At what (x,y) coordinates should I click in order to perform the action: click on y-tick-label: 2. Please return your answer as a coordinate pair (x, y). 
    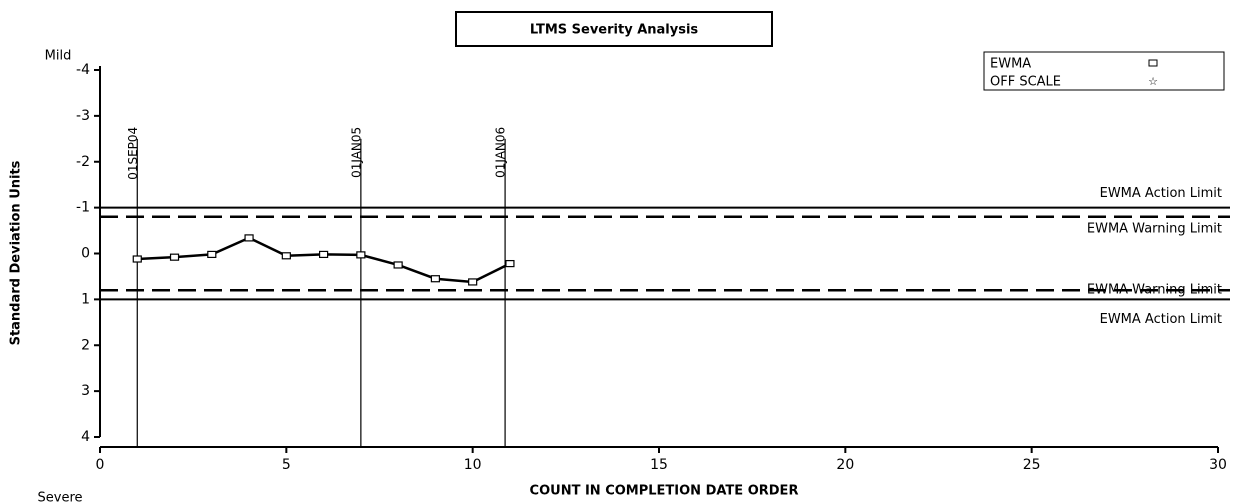
    Looking at the image, I should click on (85, 345).